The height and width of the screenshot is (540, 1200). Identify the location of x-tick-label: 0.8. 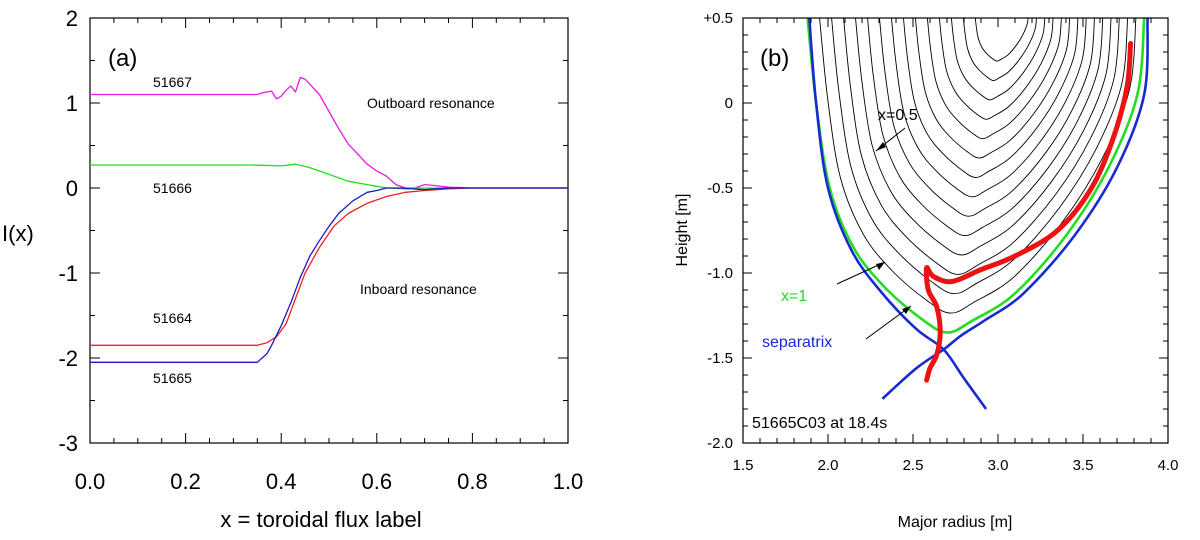
(472, 481).